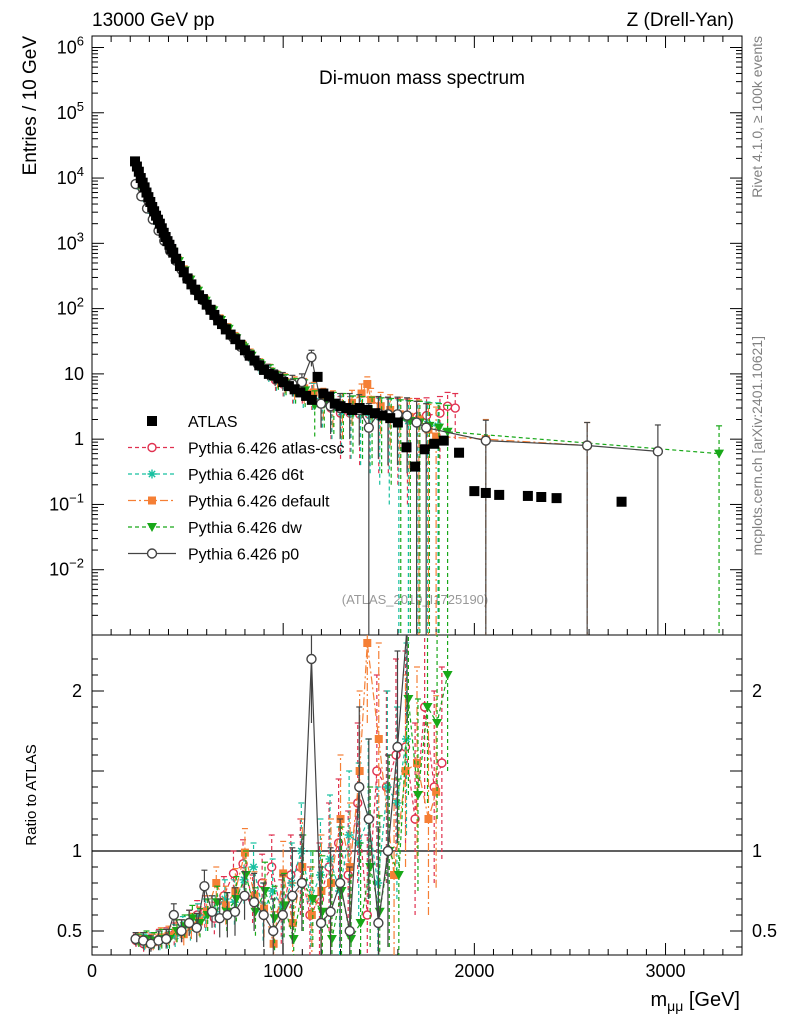  What do you see at coordinates (474, 971) in the screenshot?
I see `x-tick-label: 2000` at bounding box center [474, 971].